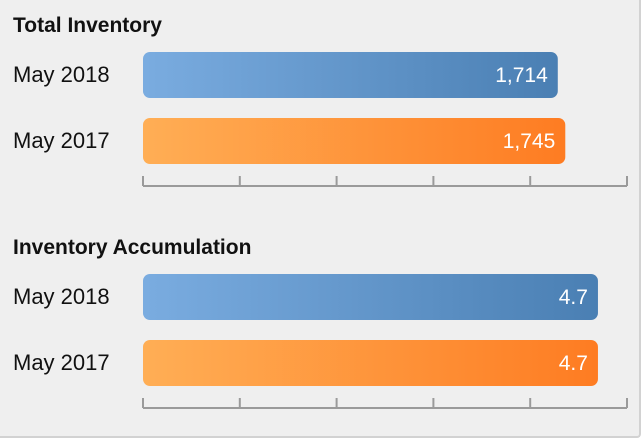  What do you see at coordinates (132, 247) in the screenshot?
I see `chart-title-inventory-accumulation: Inventory Accumulation` at bounding box center [132, 247].